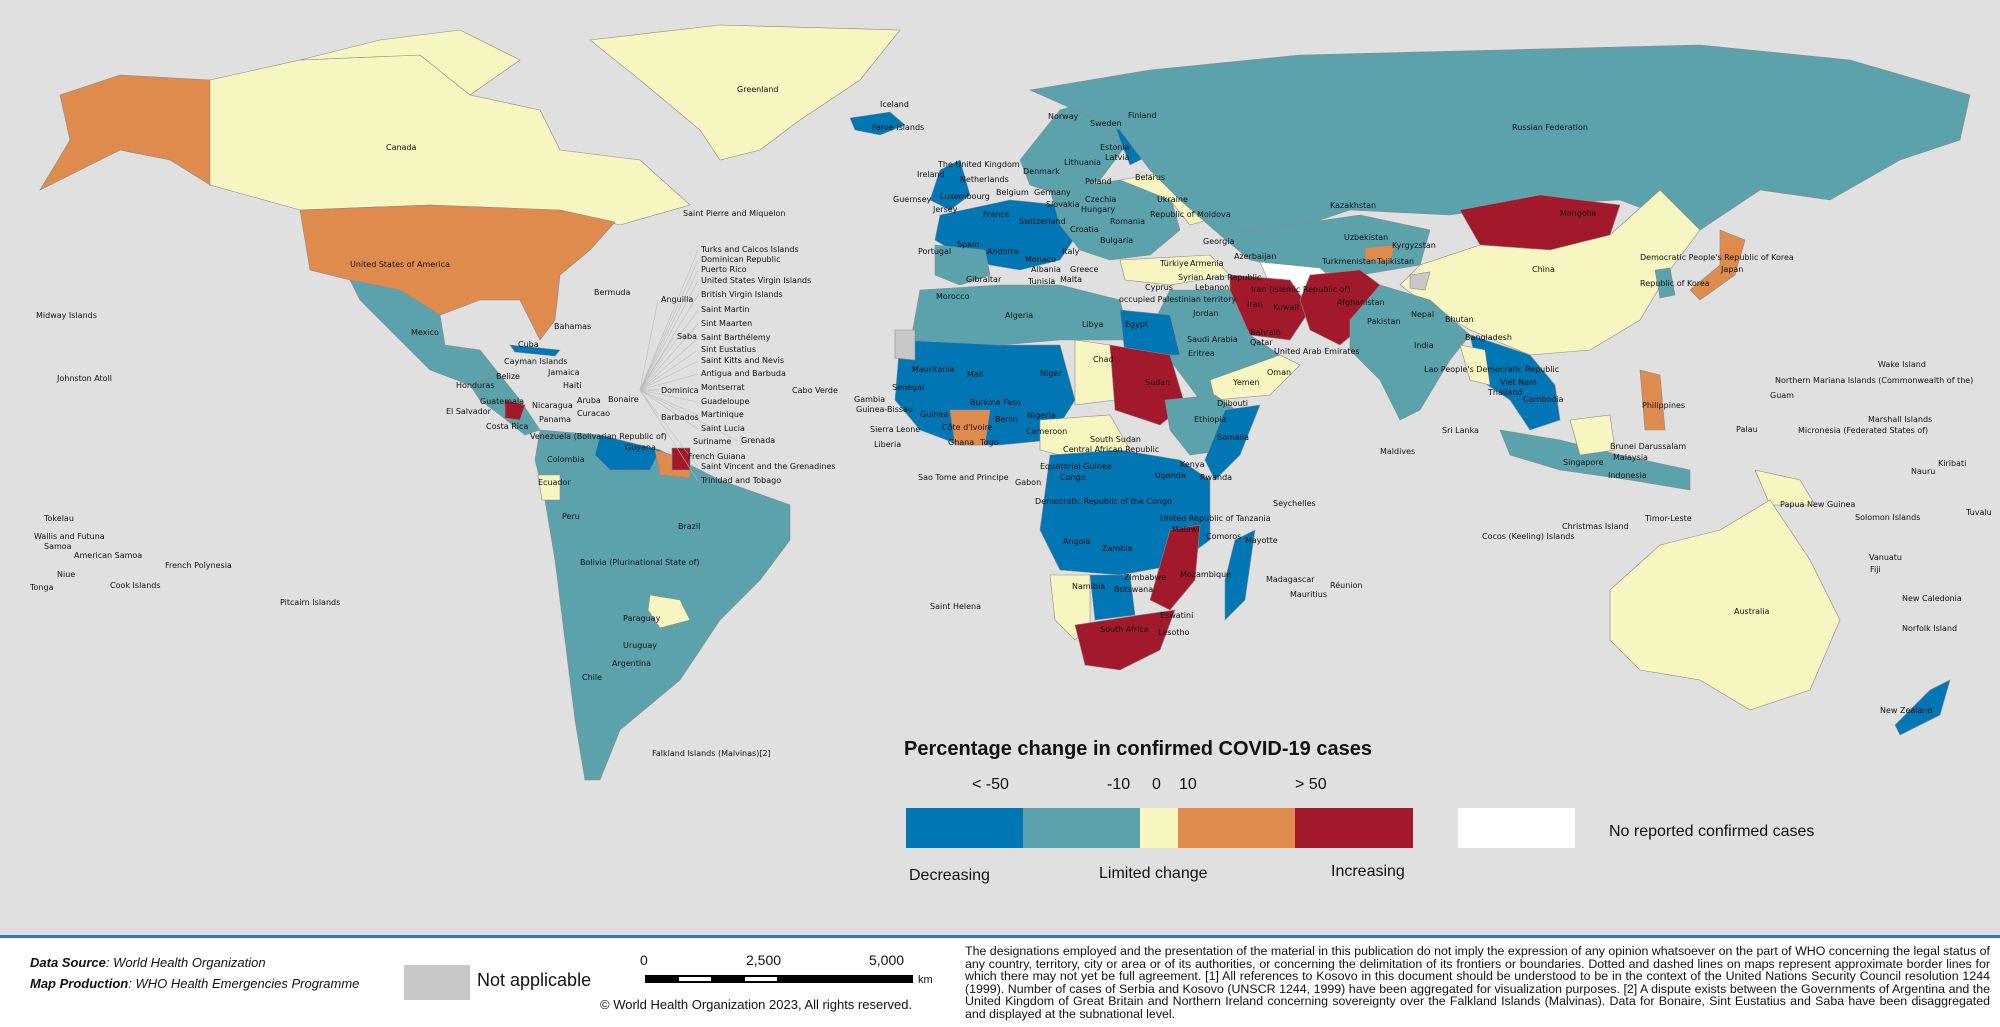 Image resolution: width=2000 pixels, height=1027 pixels. What do you see at coordinates (1084, 229) in the screenshot?
I see `map-label: Croatia` at bounding box center [1084, 229].